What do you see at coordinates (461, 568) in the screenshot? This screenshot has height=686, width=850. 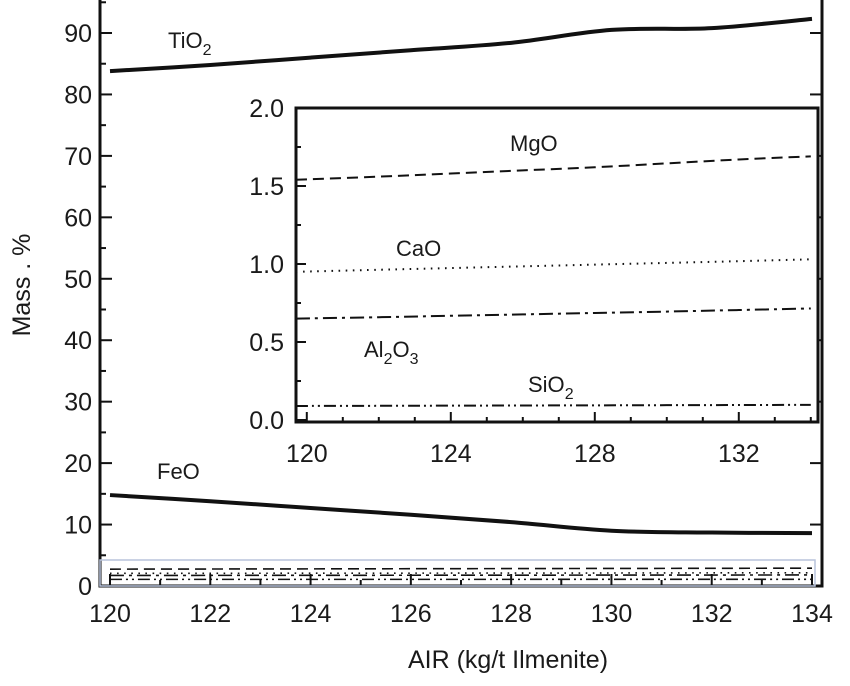 I see `series-line-mgo` at bounding box center [461, 568].